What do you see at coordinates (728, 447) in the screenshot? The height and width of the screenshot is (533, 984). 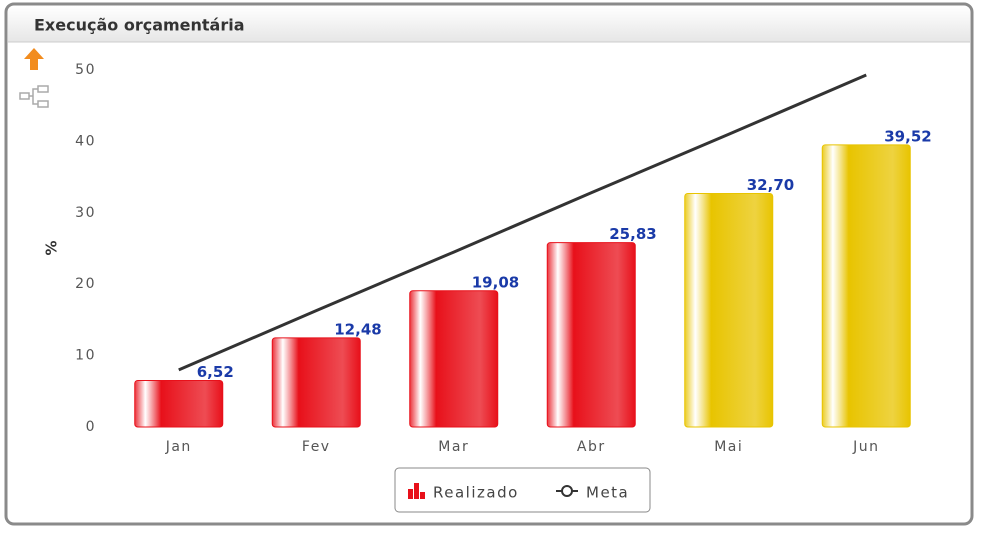 I see `x-tick-label: Mai` at bounding box center [728, 447].